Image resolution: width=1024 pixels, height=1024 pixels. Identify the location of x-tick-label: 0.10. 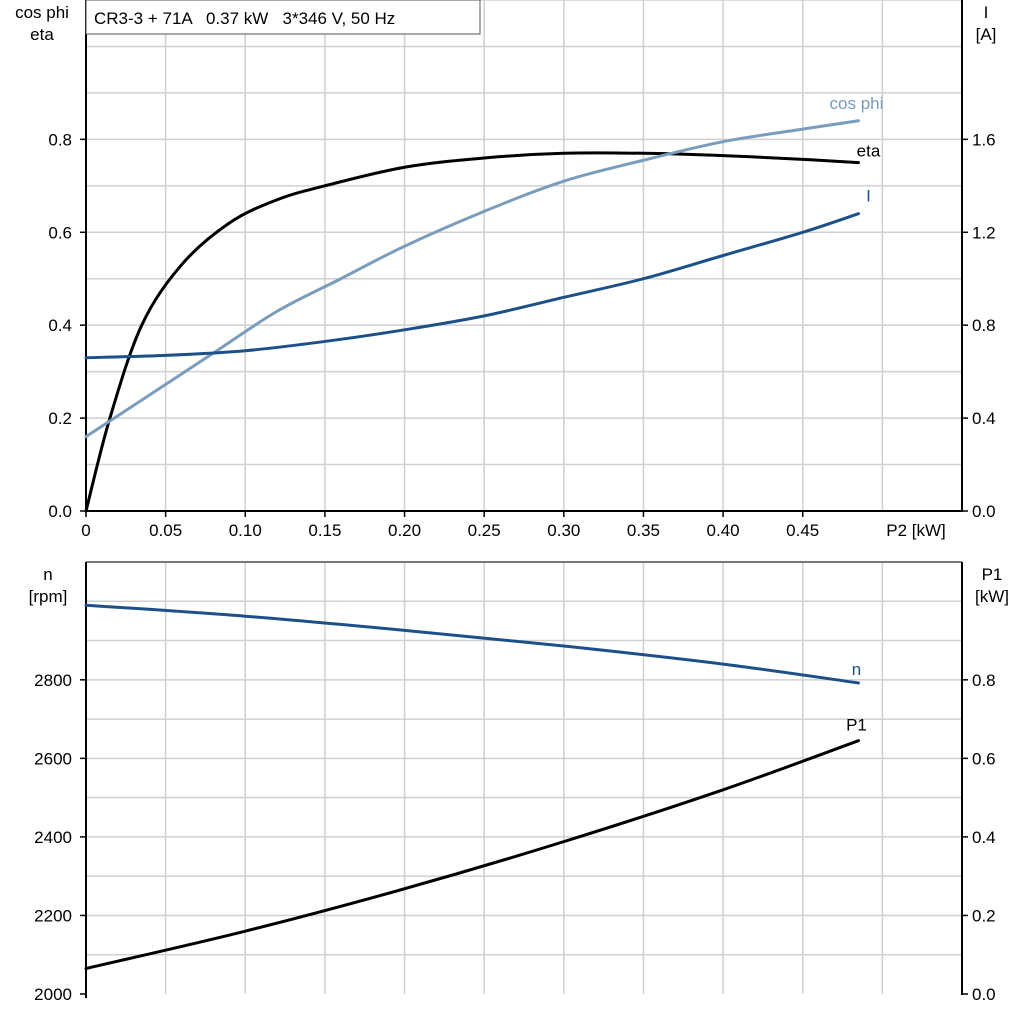
(245, 530).